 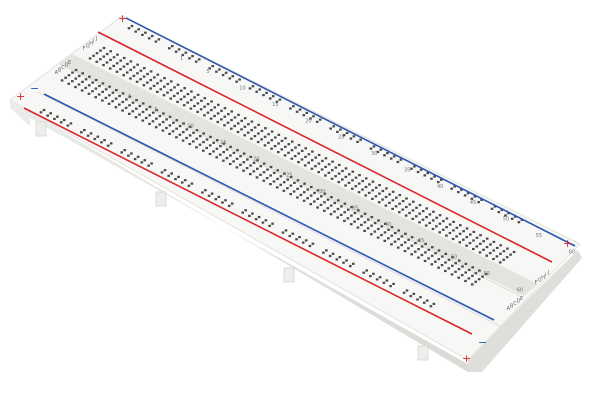 What do you see at coordinates (256, 159) in the screenshot?
I see `column-number-bottom: 20` at bounding box center [256, 159].